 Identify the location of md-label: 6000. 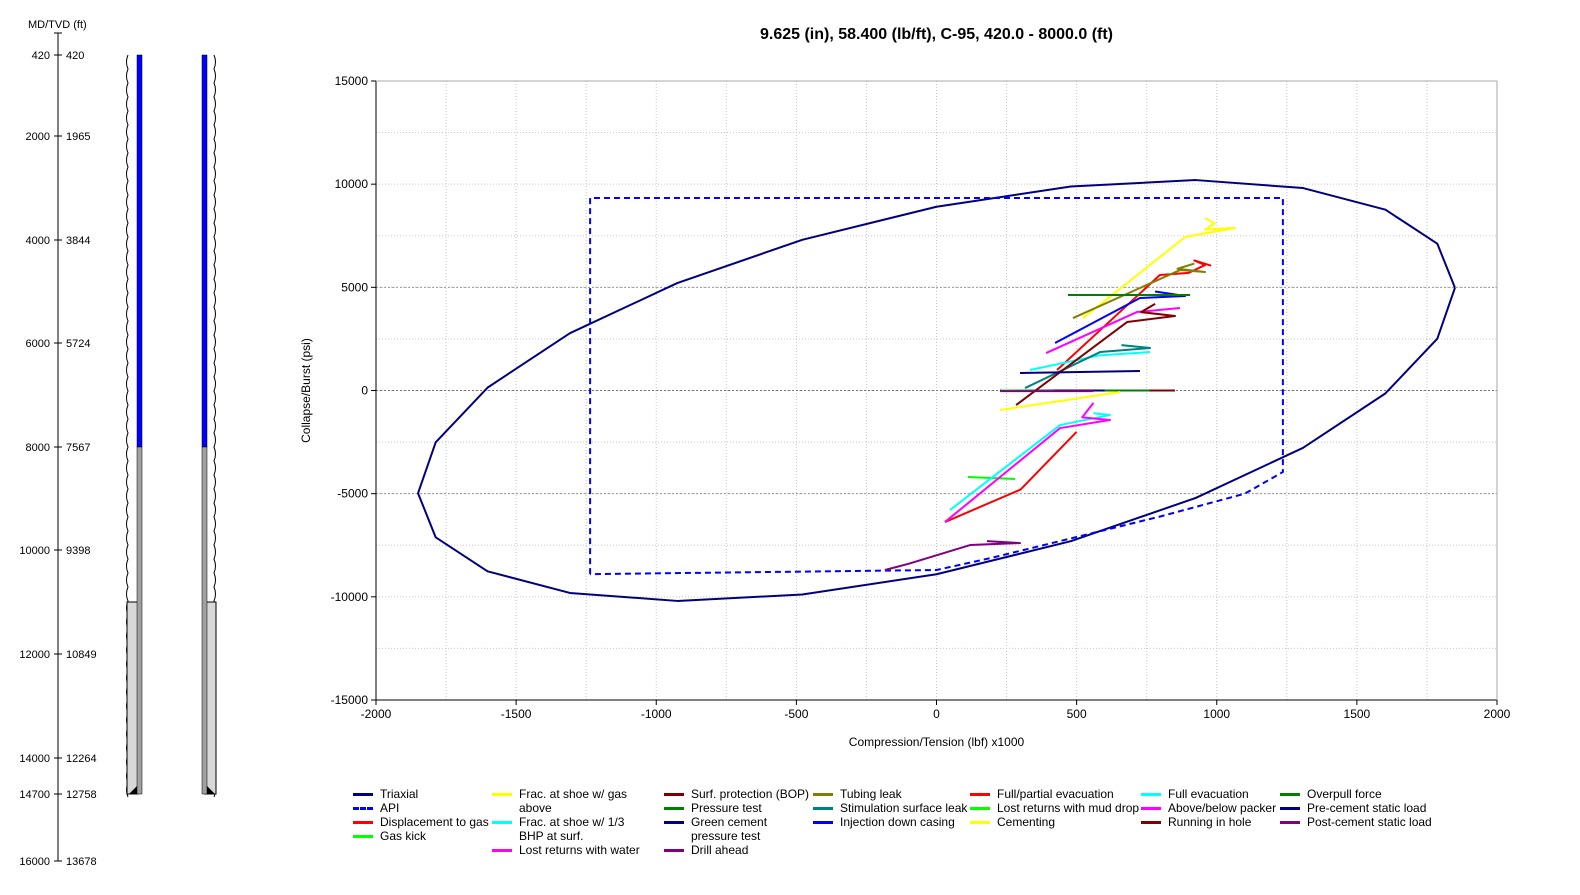
(38, 344).